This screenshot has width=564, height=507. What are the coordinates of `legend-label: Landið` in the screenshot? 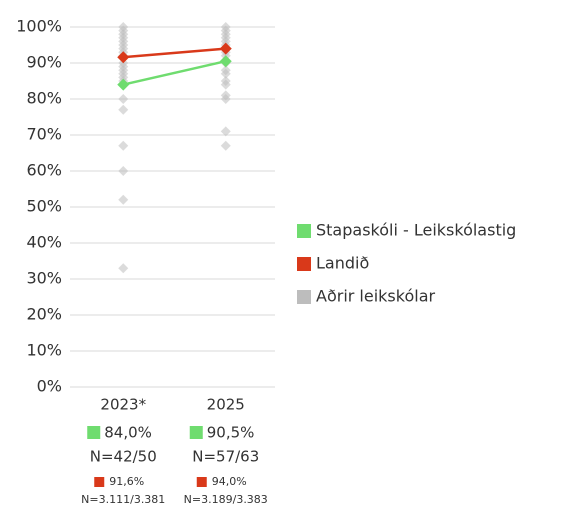 It's located at (342, 263).